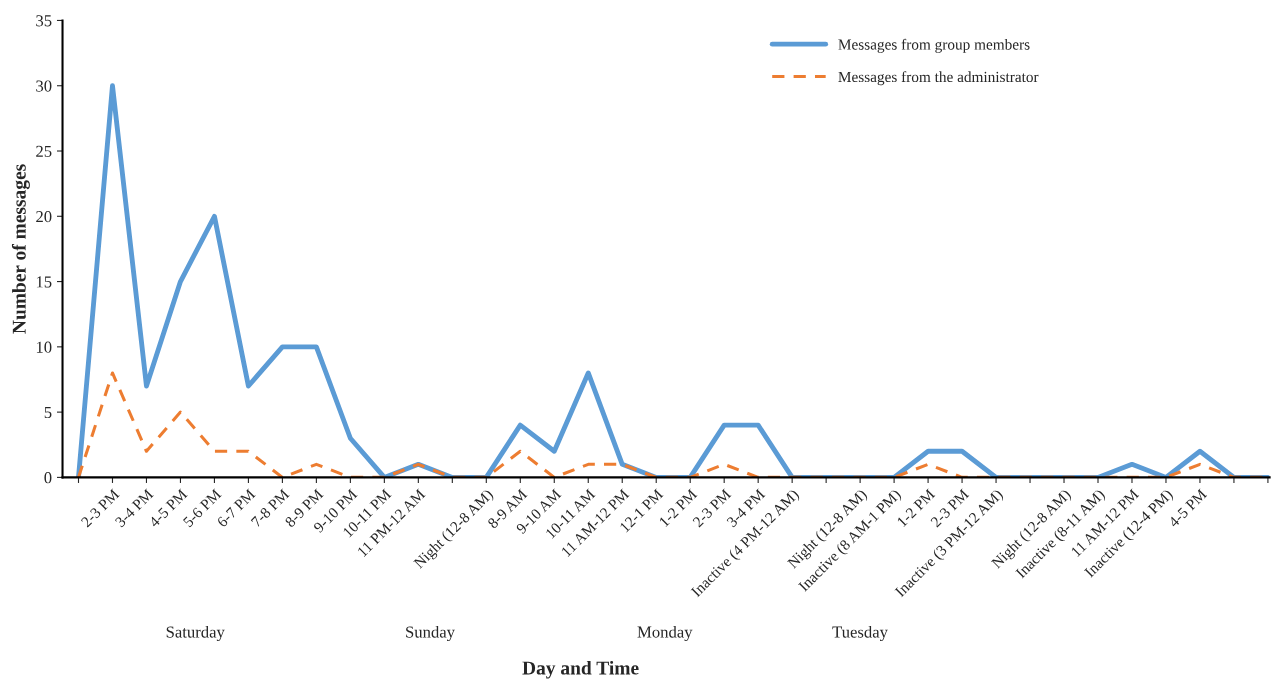  I want to click on legend-label: Messages from group members, so click(934, 45).